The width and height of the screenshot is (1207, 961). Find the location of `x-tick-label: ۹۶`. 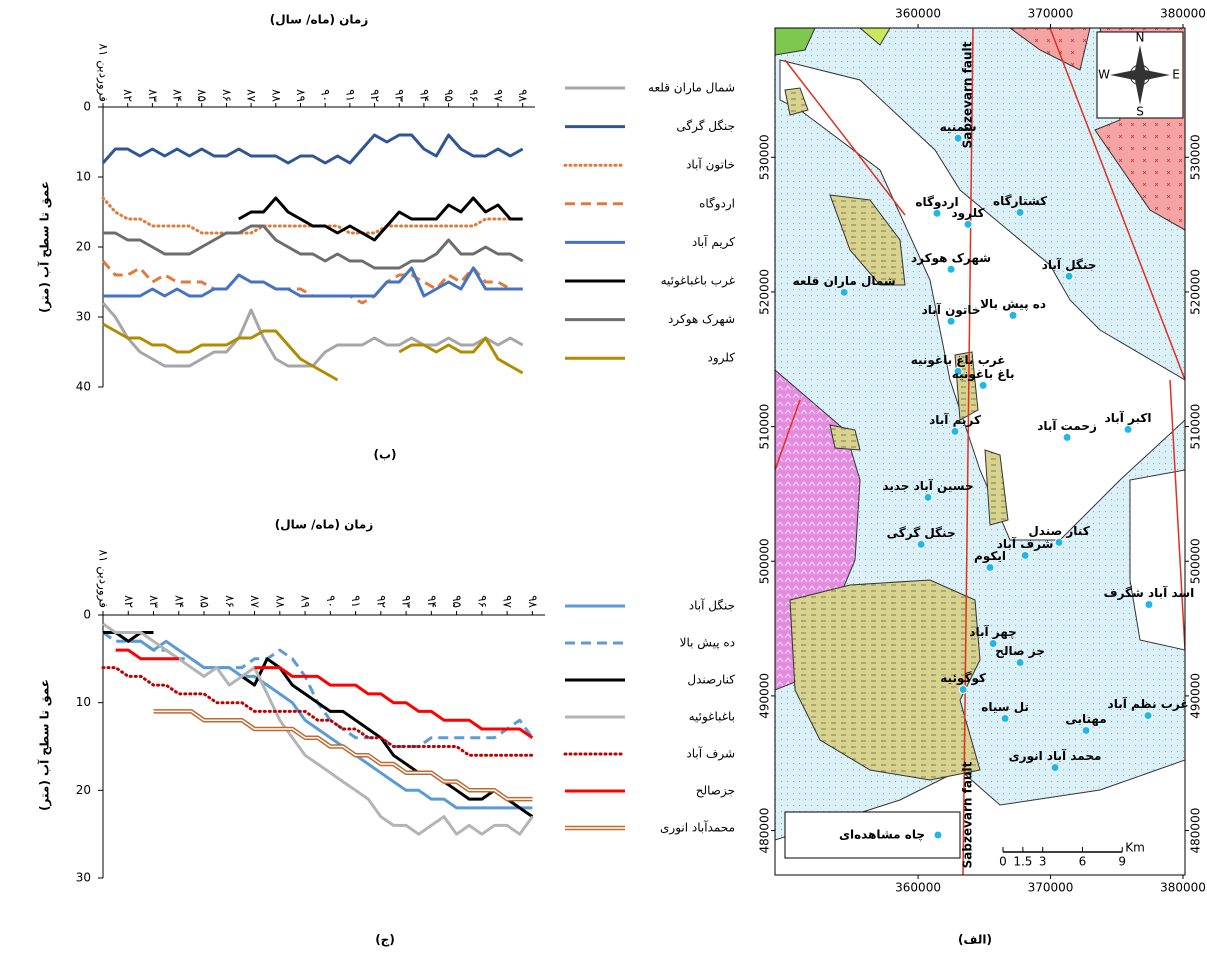

x-tick-label: ۹۶ is located at coordinates (474, 95).